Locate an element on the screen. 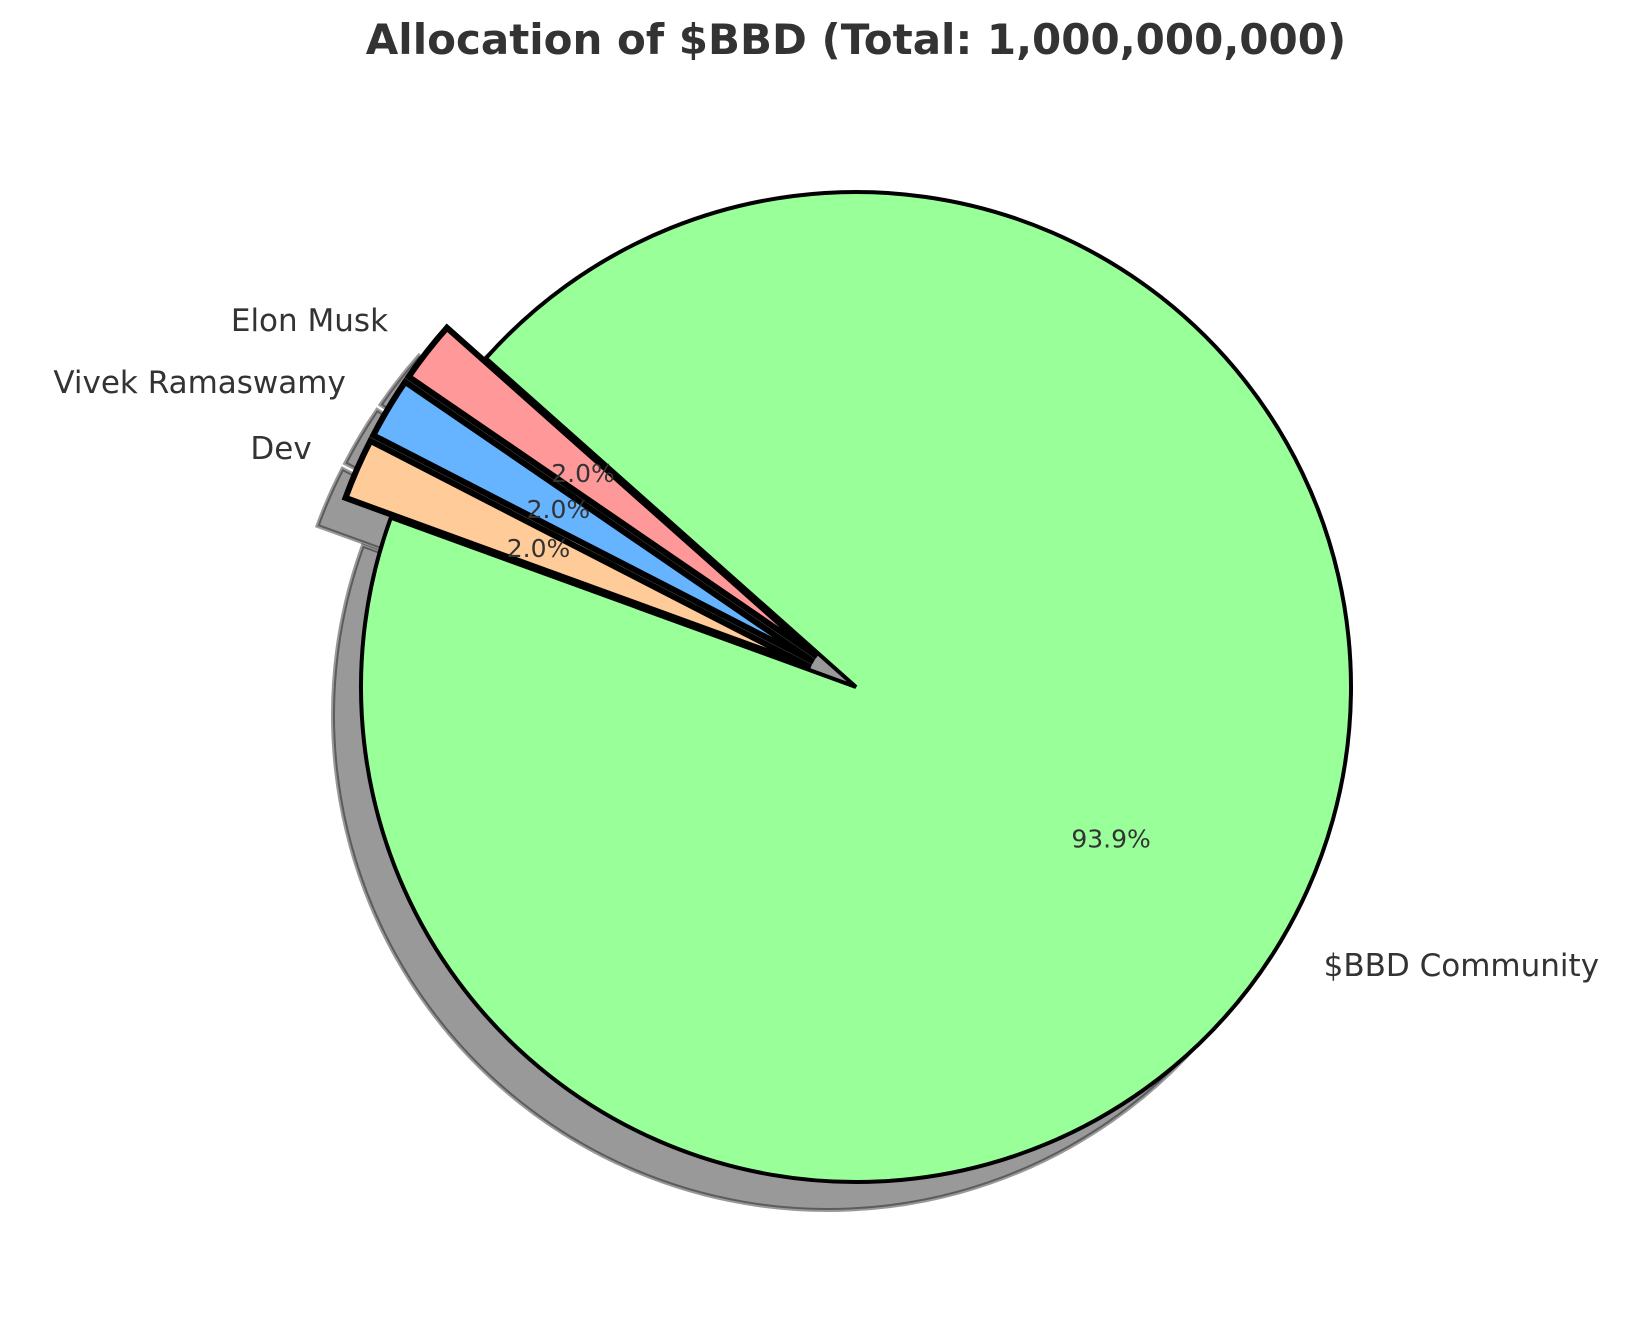 Image resolution: width=1641 pixels, height=1322 pixels. pct-label-elon-musk: 2.0% is located at coordinates (583, 473).